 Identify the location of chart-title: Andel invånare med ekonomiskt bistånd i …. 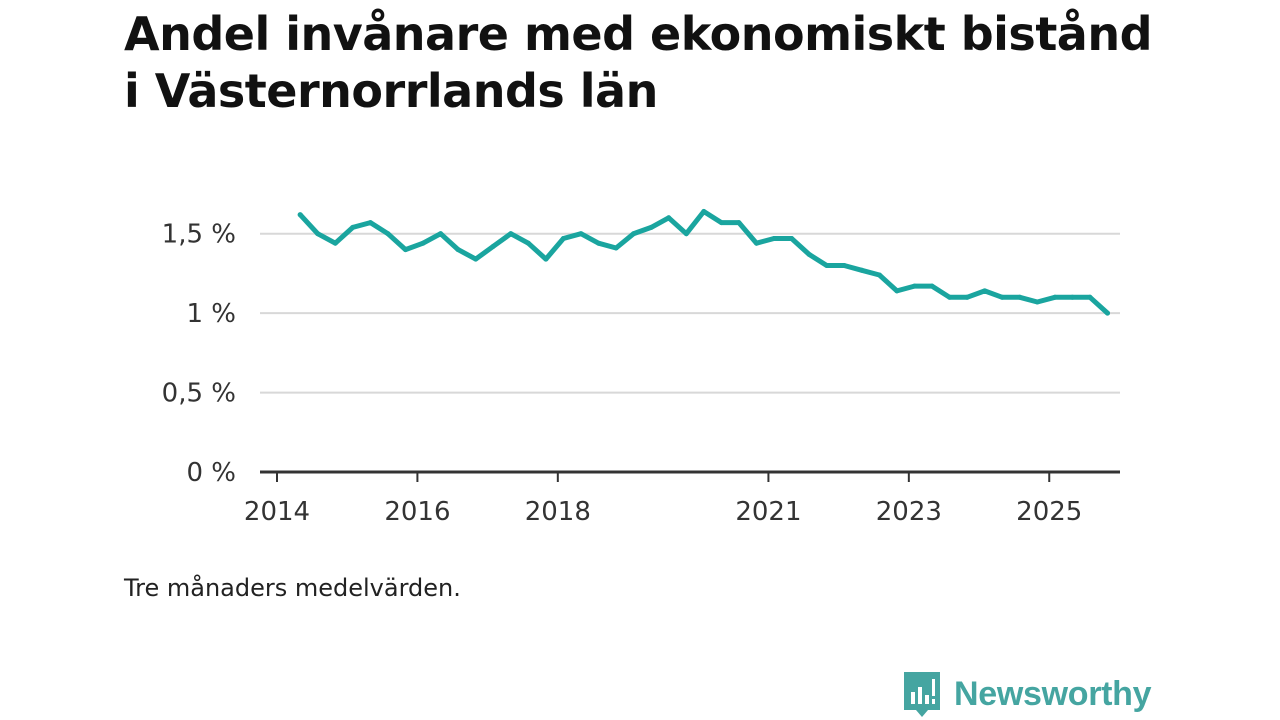
(638, 62).